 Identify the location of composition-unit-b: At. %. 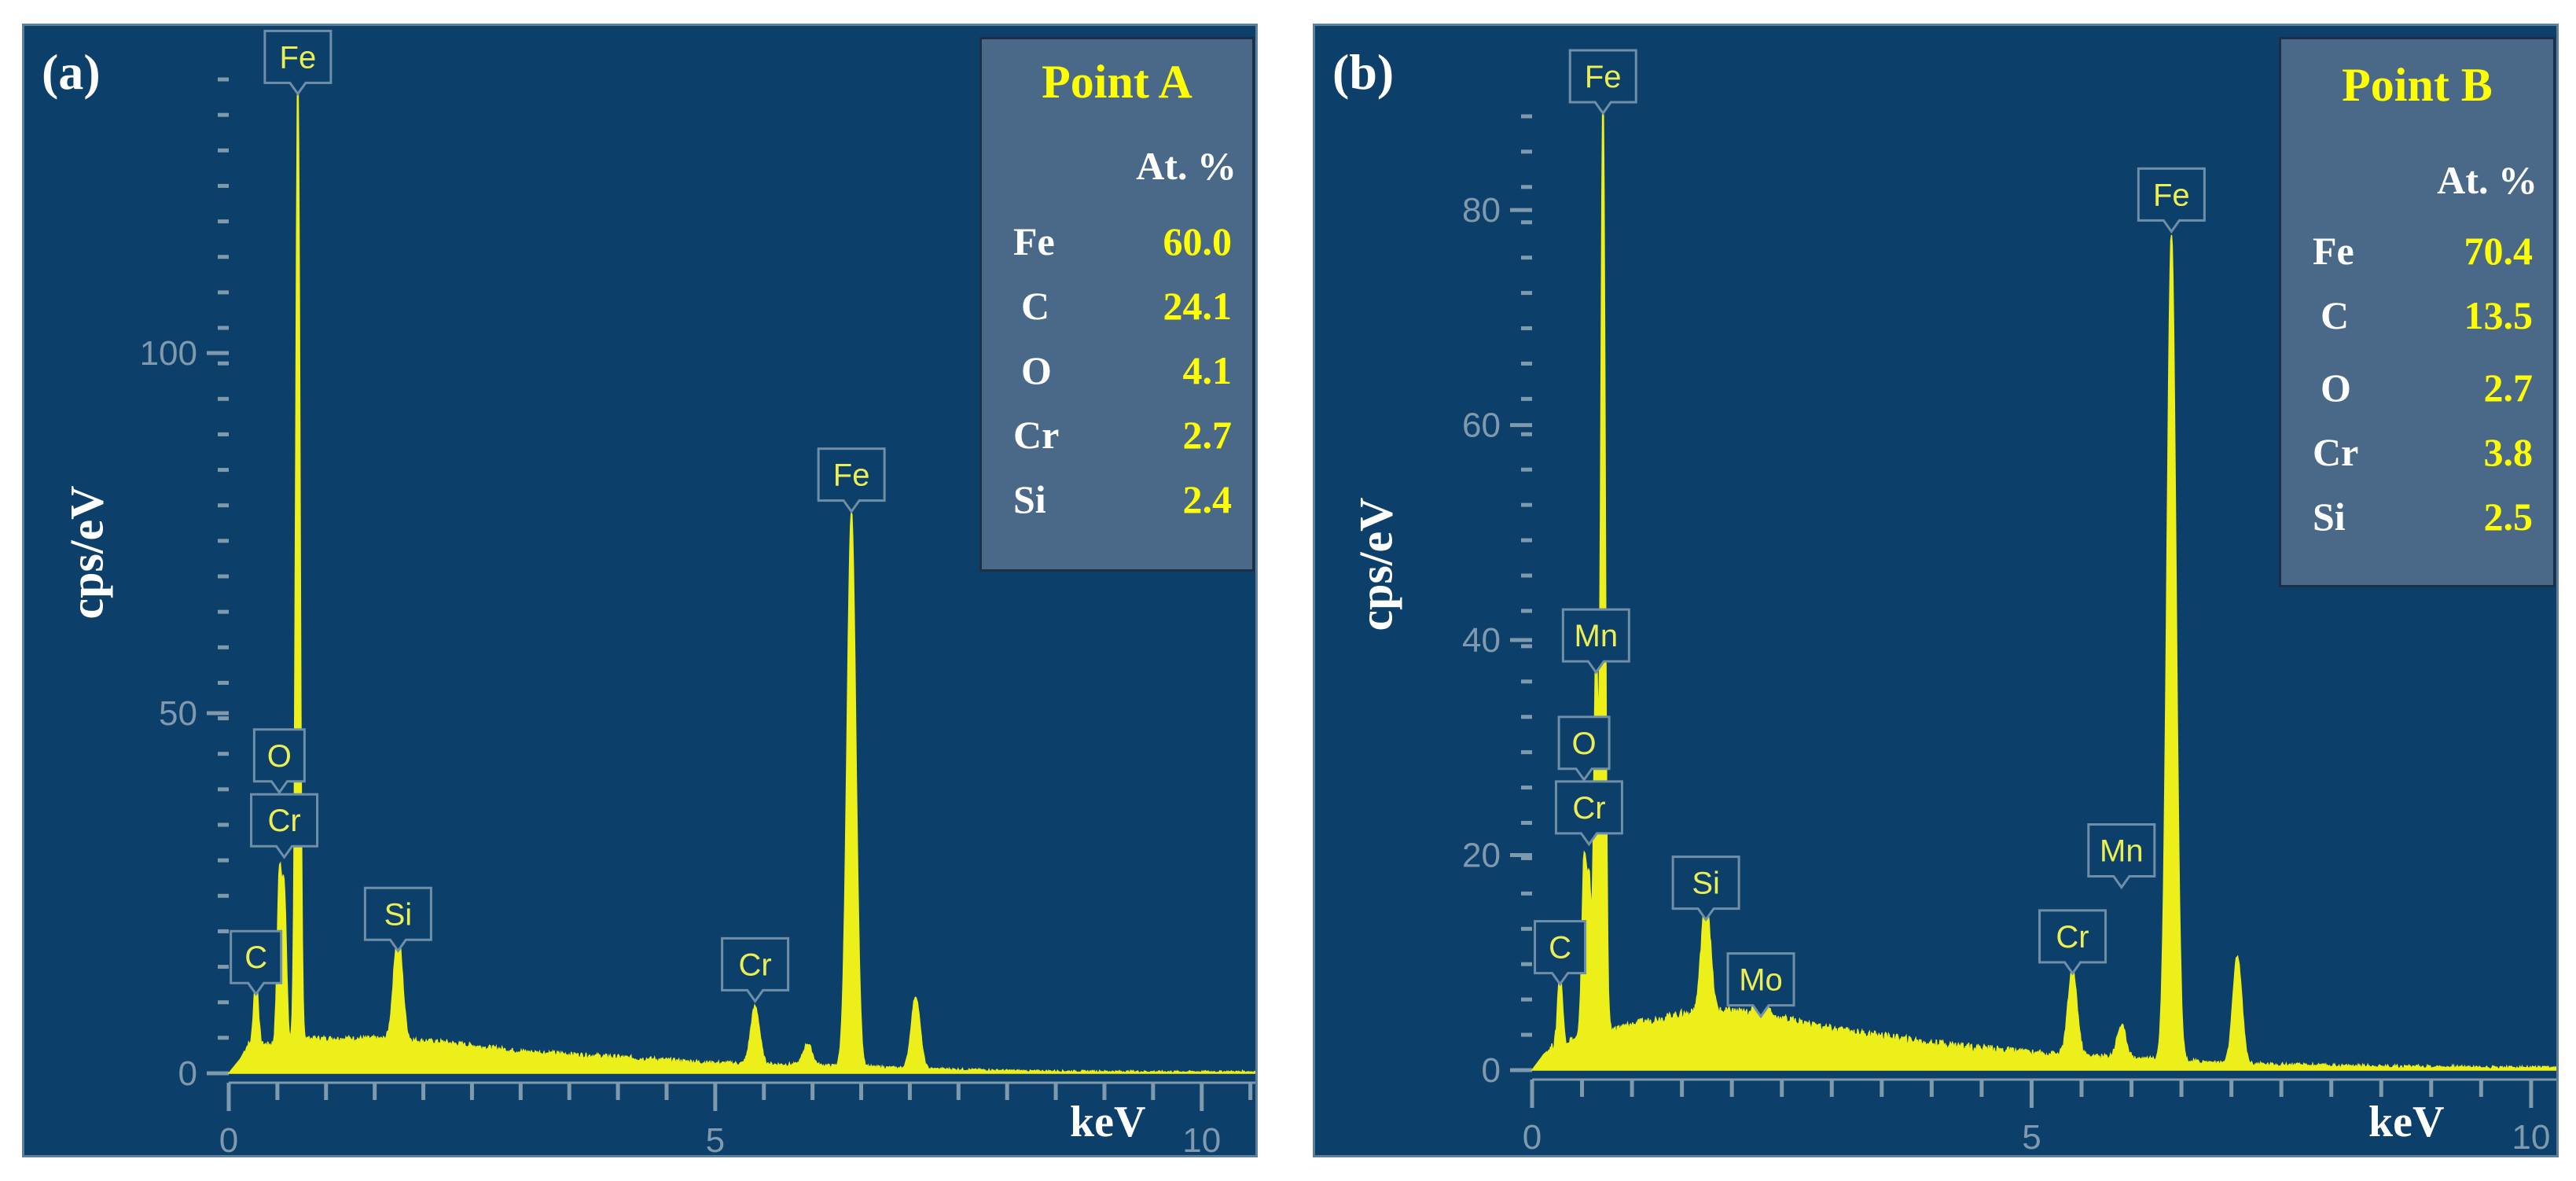
(2487, 180).